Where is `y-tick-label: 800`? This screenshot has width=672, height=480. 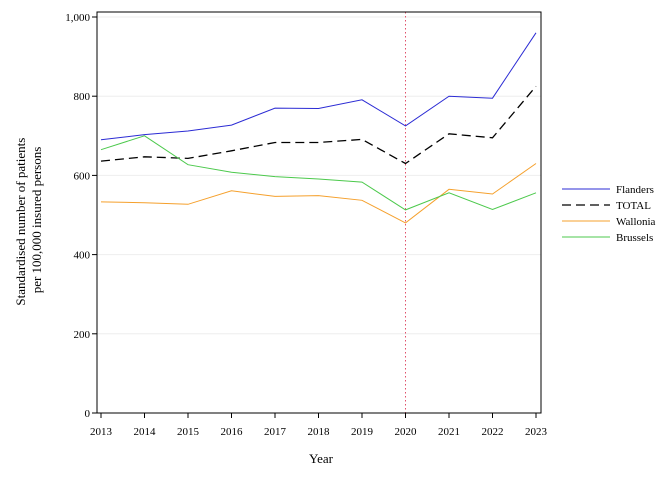 y-tick-label: 800 is located at coordinates (82, 97).